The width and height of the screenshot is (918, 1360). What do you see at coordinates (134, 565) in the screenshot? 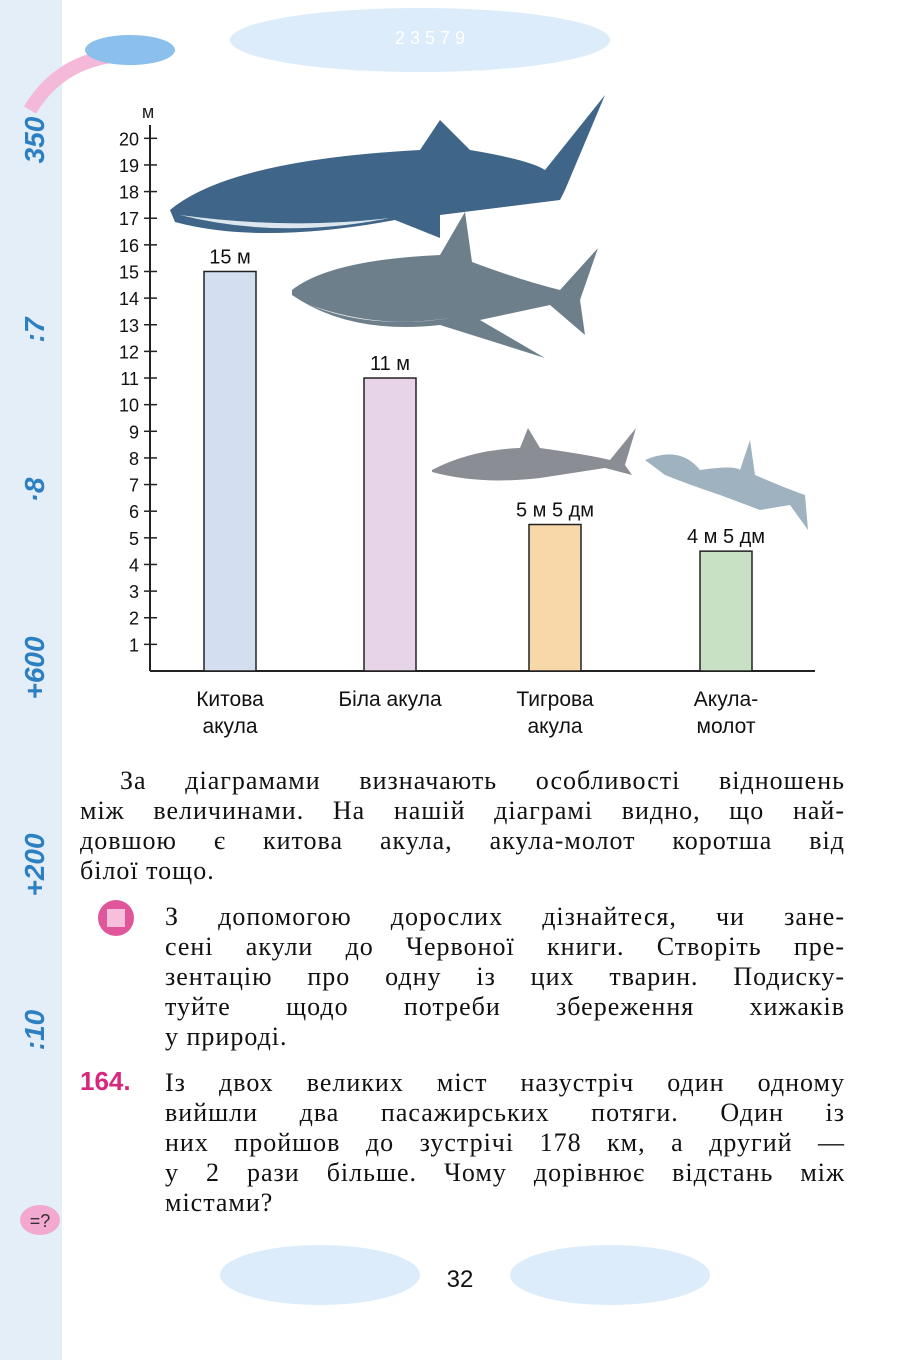
I see `y-tick-label: 4` at bounding box center [134, 565].